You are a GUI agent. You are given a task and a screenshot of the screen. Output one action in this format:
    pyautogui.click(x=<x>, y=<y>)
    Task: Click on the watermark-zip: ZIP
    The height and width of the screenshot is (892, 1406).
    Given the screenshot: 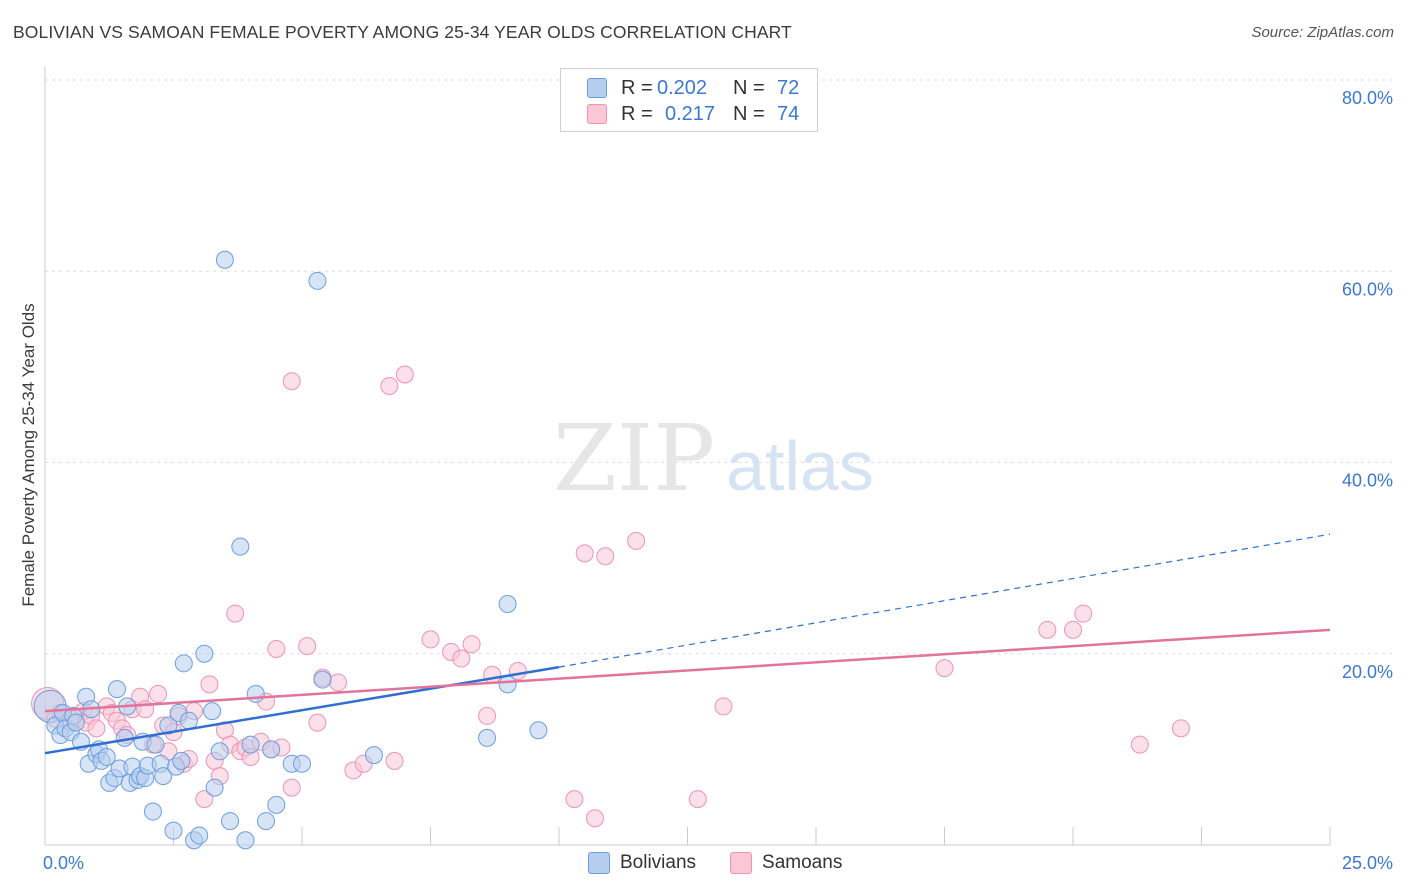 What is the action you would take?
    pyautogui.click(x=634, y=458)
    